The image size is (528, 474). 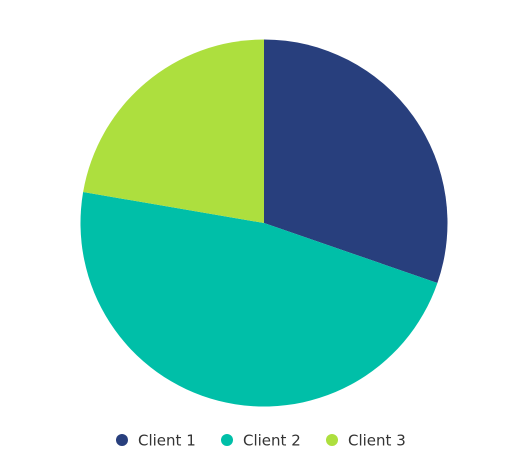 What do you see at coordinates (377, 441) in the screenshot?
I see `legend-label: Client 3` at bounding box center [377, 441].